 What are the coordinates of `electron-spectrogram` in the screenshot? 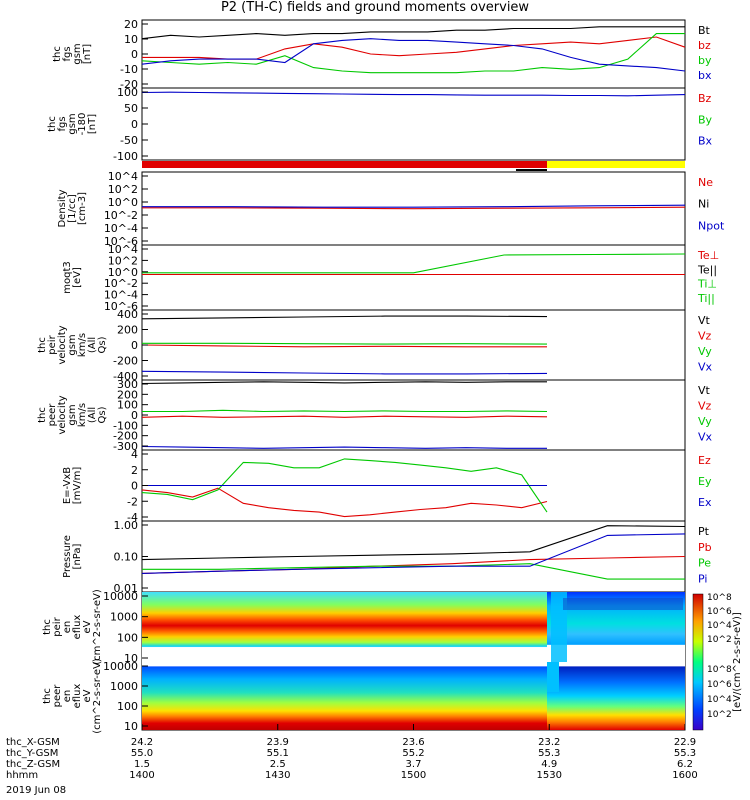 It's located at (413, 696).